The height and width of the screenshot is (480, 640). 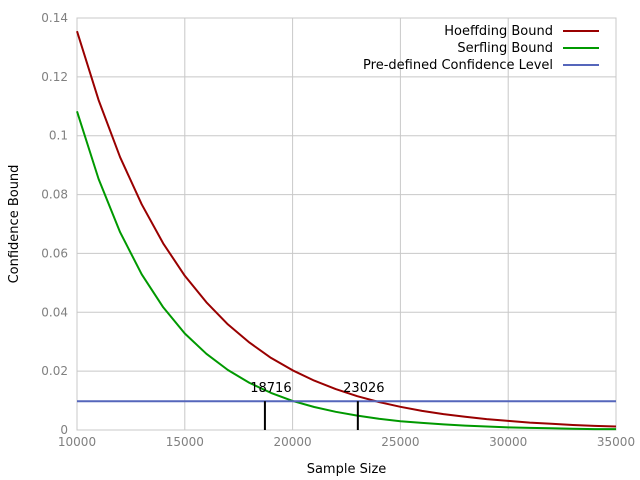 I want to click on y-tick-labels: 0 0.02 0.04 0.06 0.08 0.1 0.12 0.14, so click(x=54, y=224).